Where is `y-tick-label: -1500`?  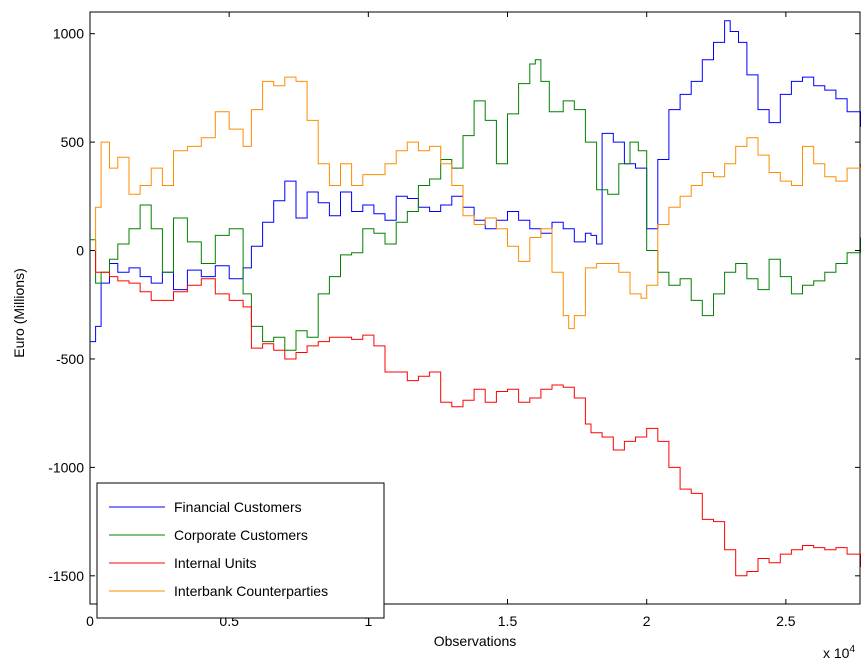
y-tick-label: -1500 is located at coordinates (66, 576).